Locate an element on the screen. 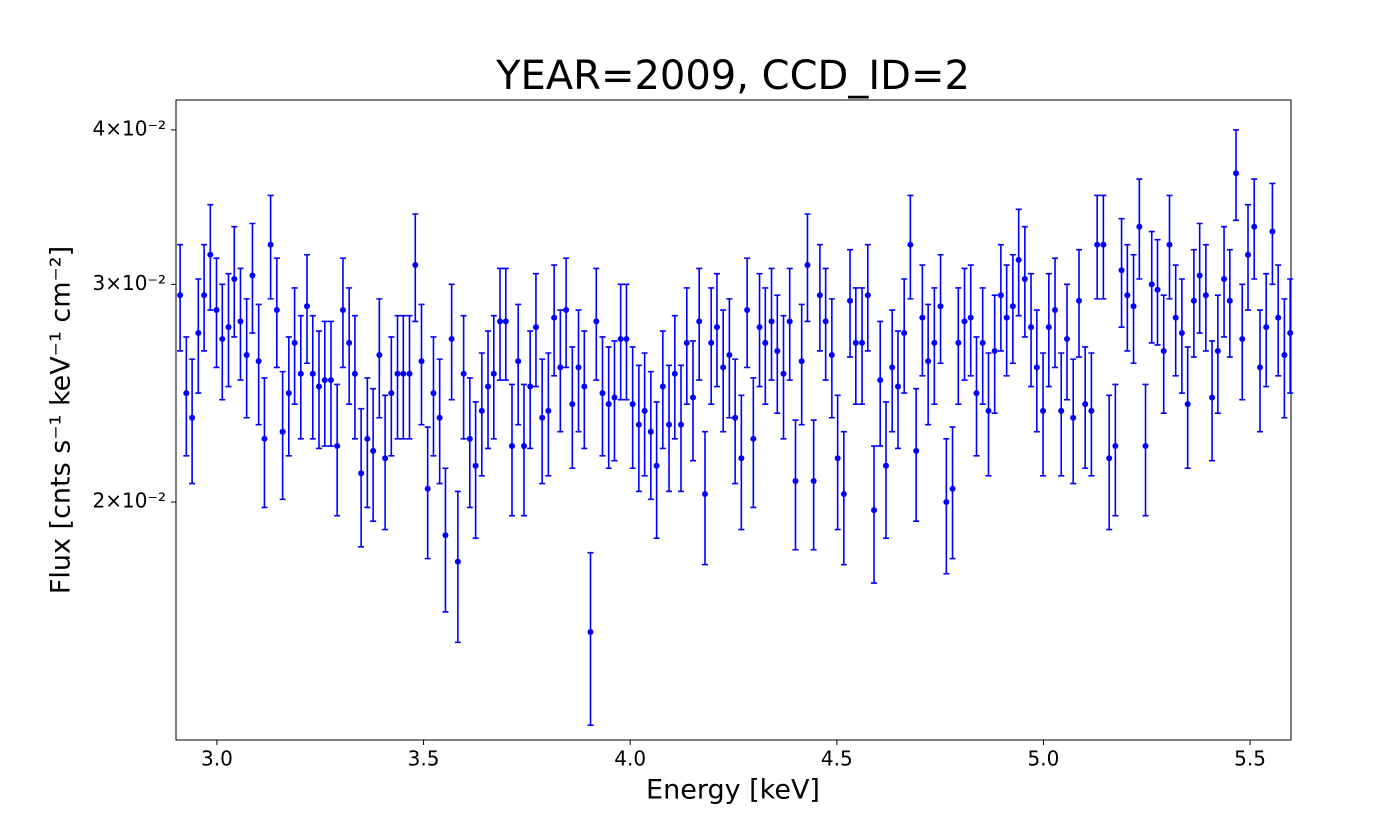 The width and height of the screenshot is (1385, 831). x-tick-label: 3.0 is located at coordinates (217, 759).